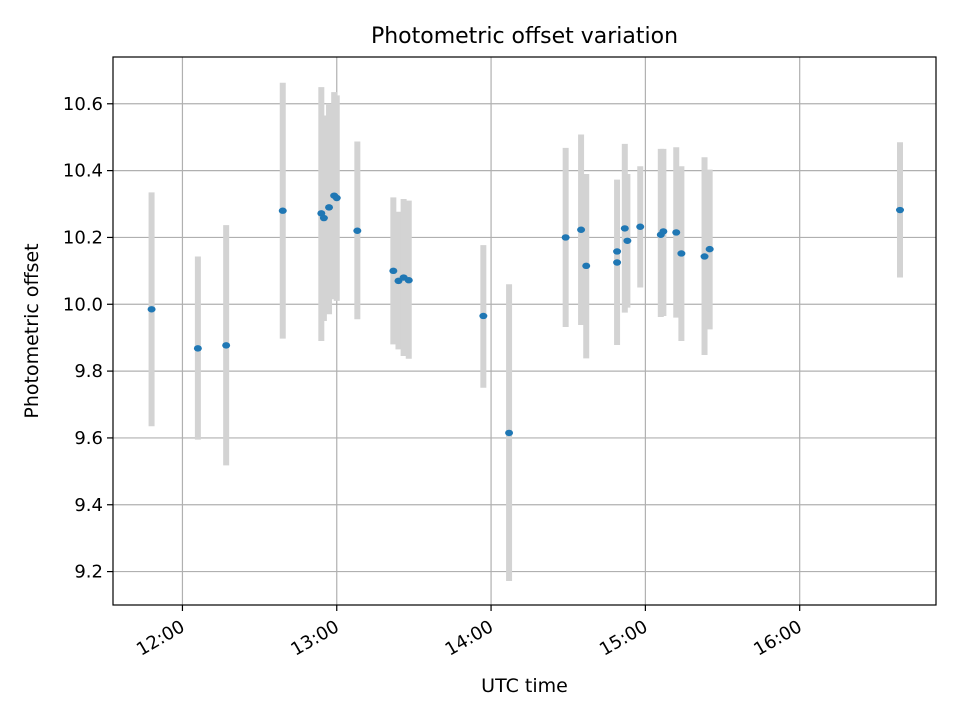 This screenshot has width=960, height=724. Describe the element at coordinates (524, 36) in the screenshot. I see `chart-title: Photometric offset variation` at that location.